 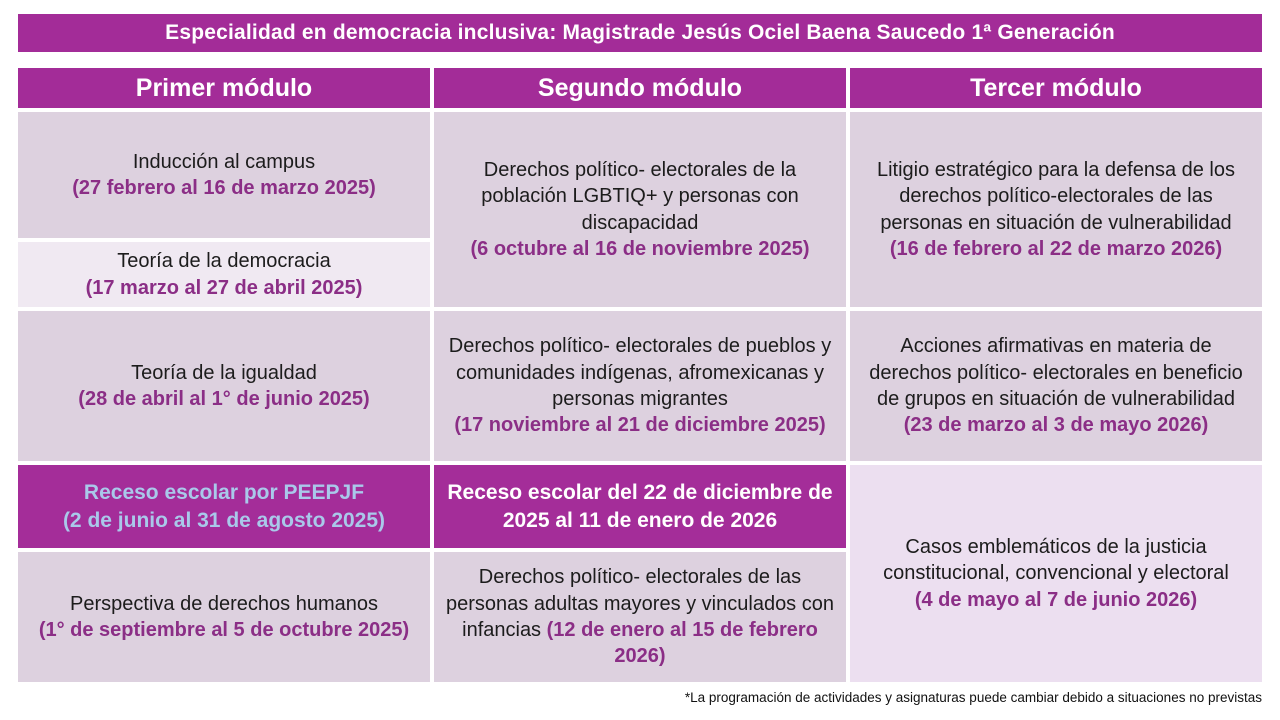 What do you see at coordinates (224, 372) in the screenshot?
I see `course-title: Teoría de la igualdad` at bounding box center [224, 372].